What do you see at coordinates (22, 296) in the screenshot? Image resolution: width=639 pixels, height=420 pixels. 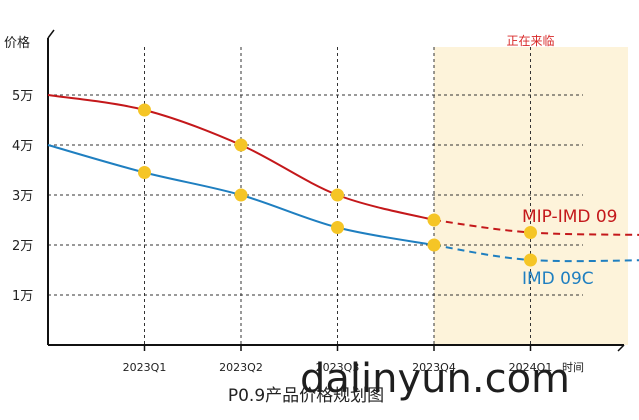 I see `y-tick-label: 1万` at bounding box center [22, 296].